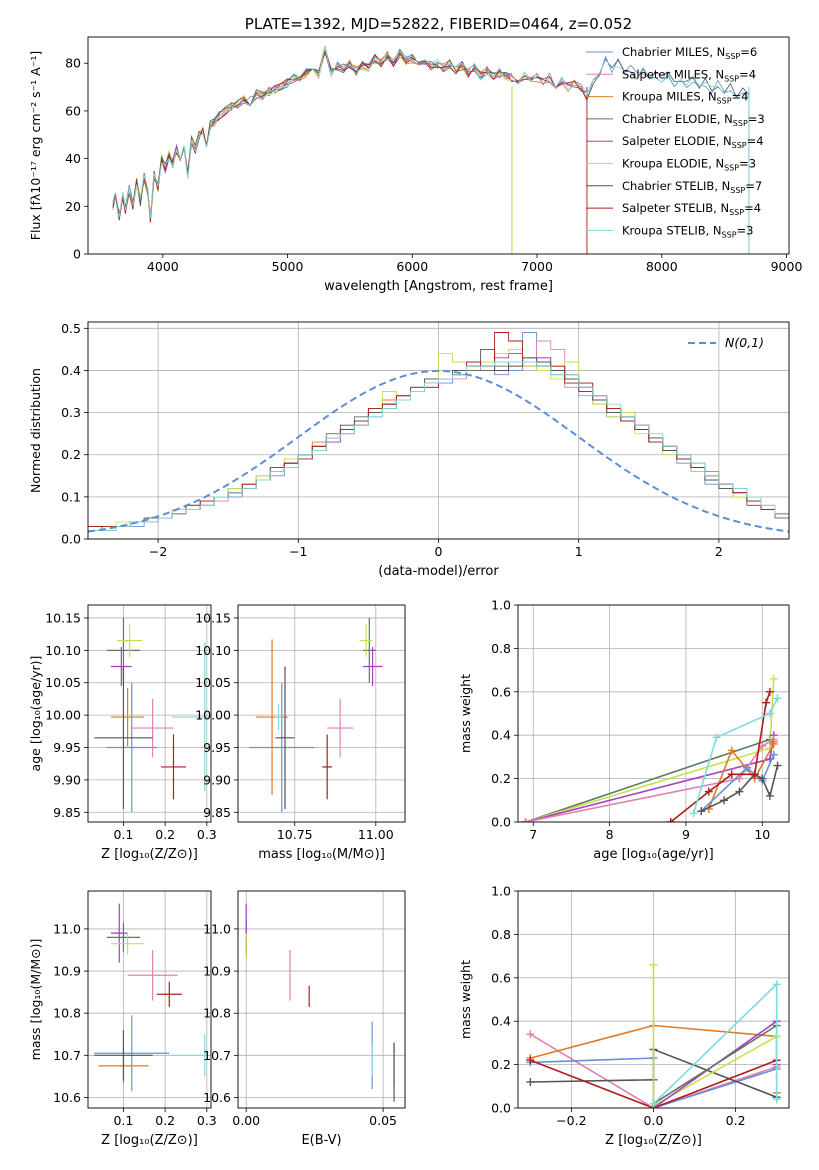 Image resolution: width=819 pixels, height=1170 pixels. What do you see at coordinates (321, 1140) in the screenshot?
I see `x-axis-label: E(B-V)` at bounding box center [321, 1140].